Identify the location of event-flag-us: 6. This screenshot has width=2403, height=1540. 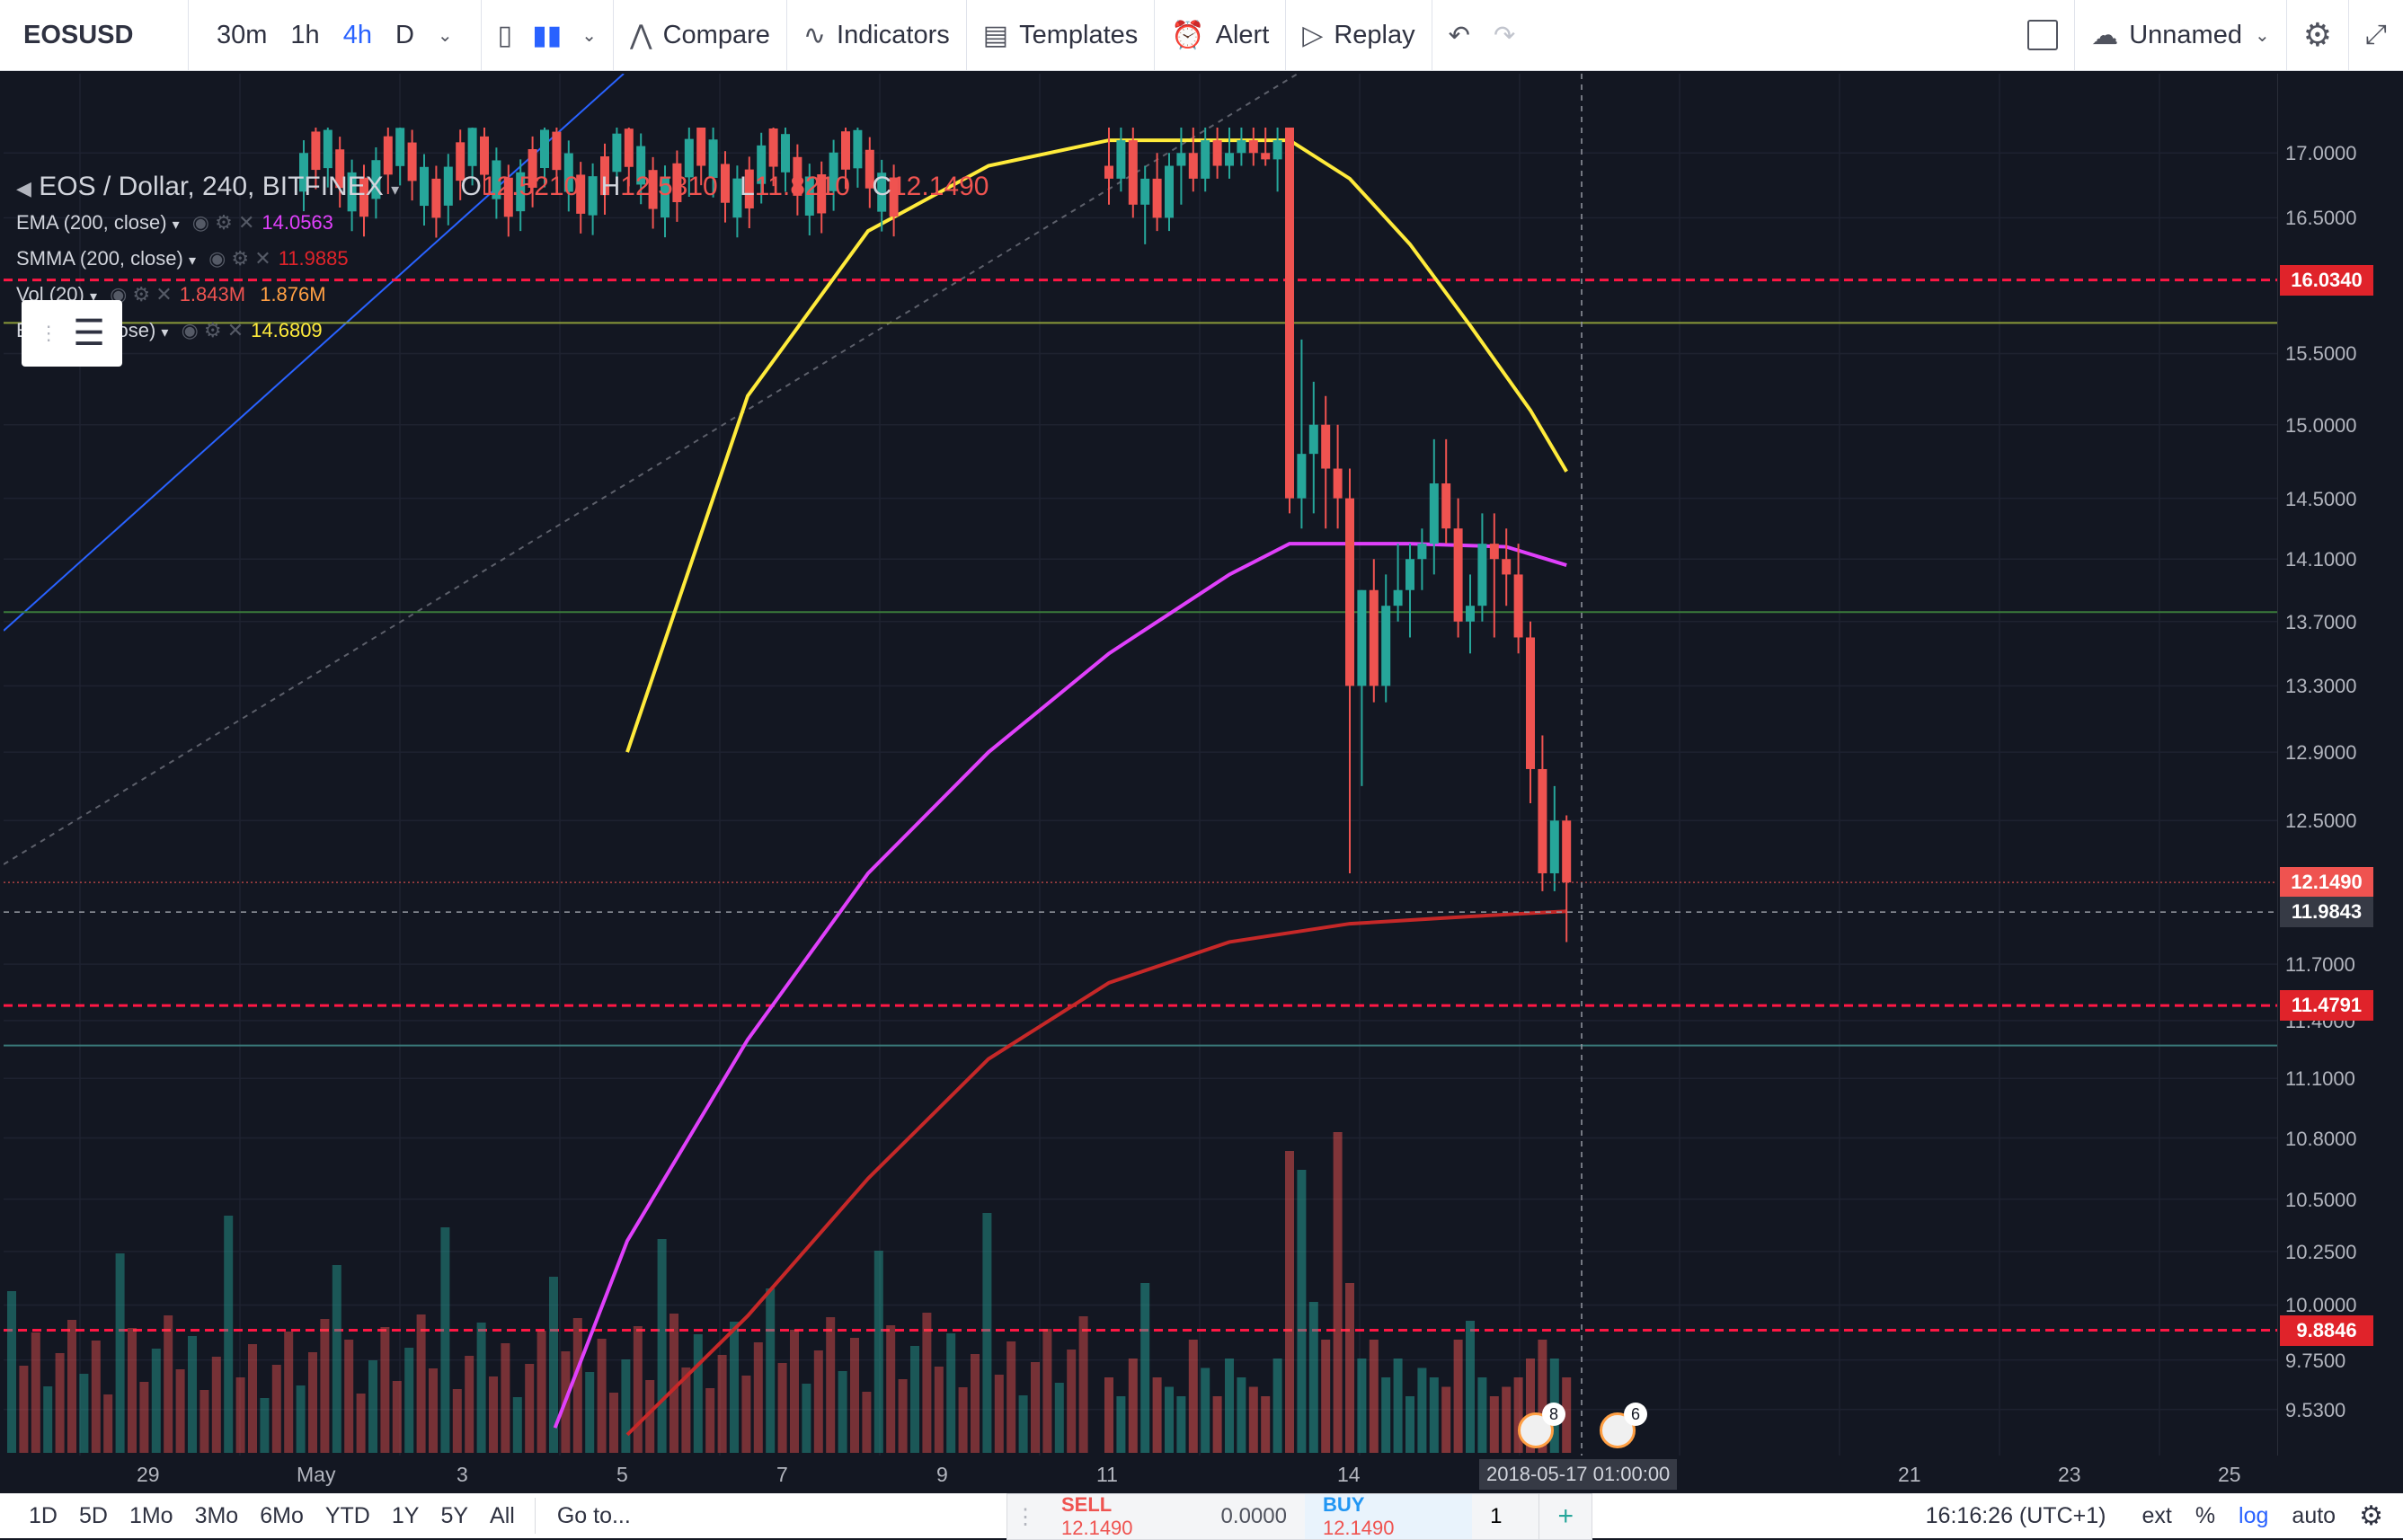
(1623, 1425).